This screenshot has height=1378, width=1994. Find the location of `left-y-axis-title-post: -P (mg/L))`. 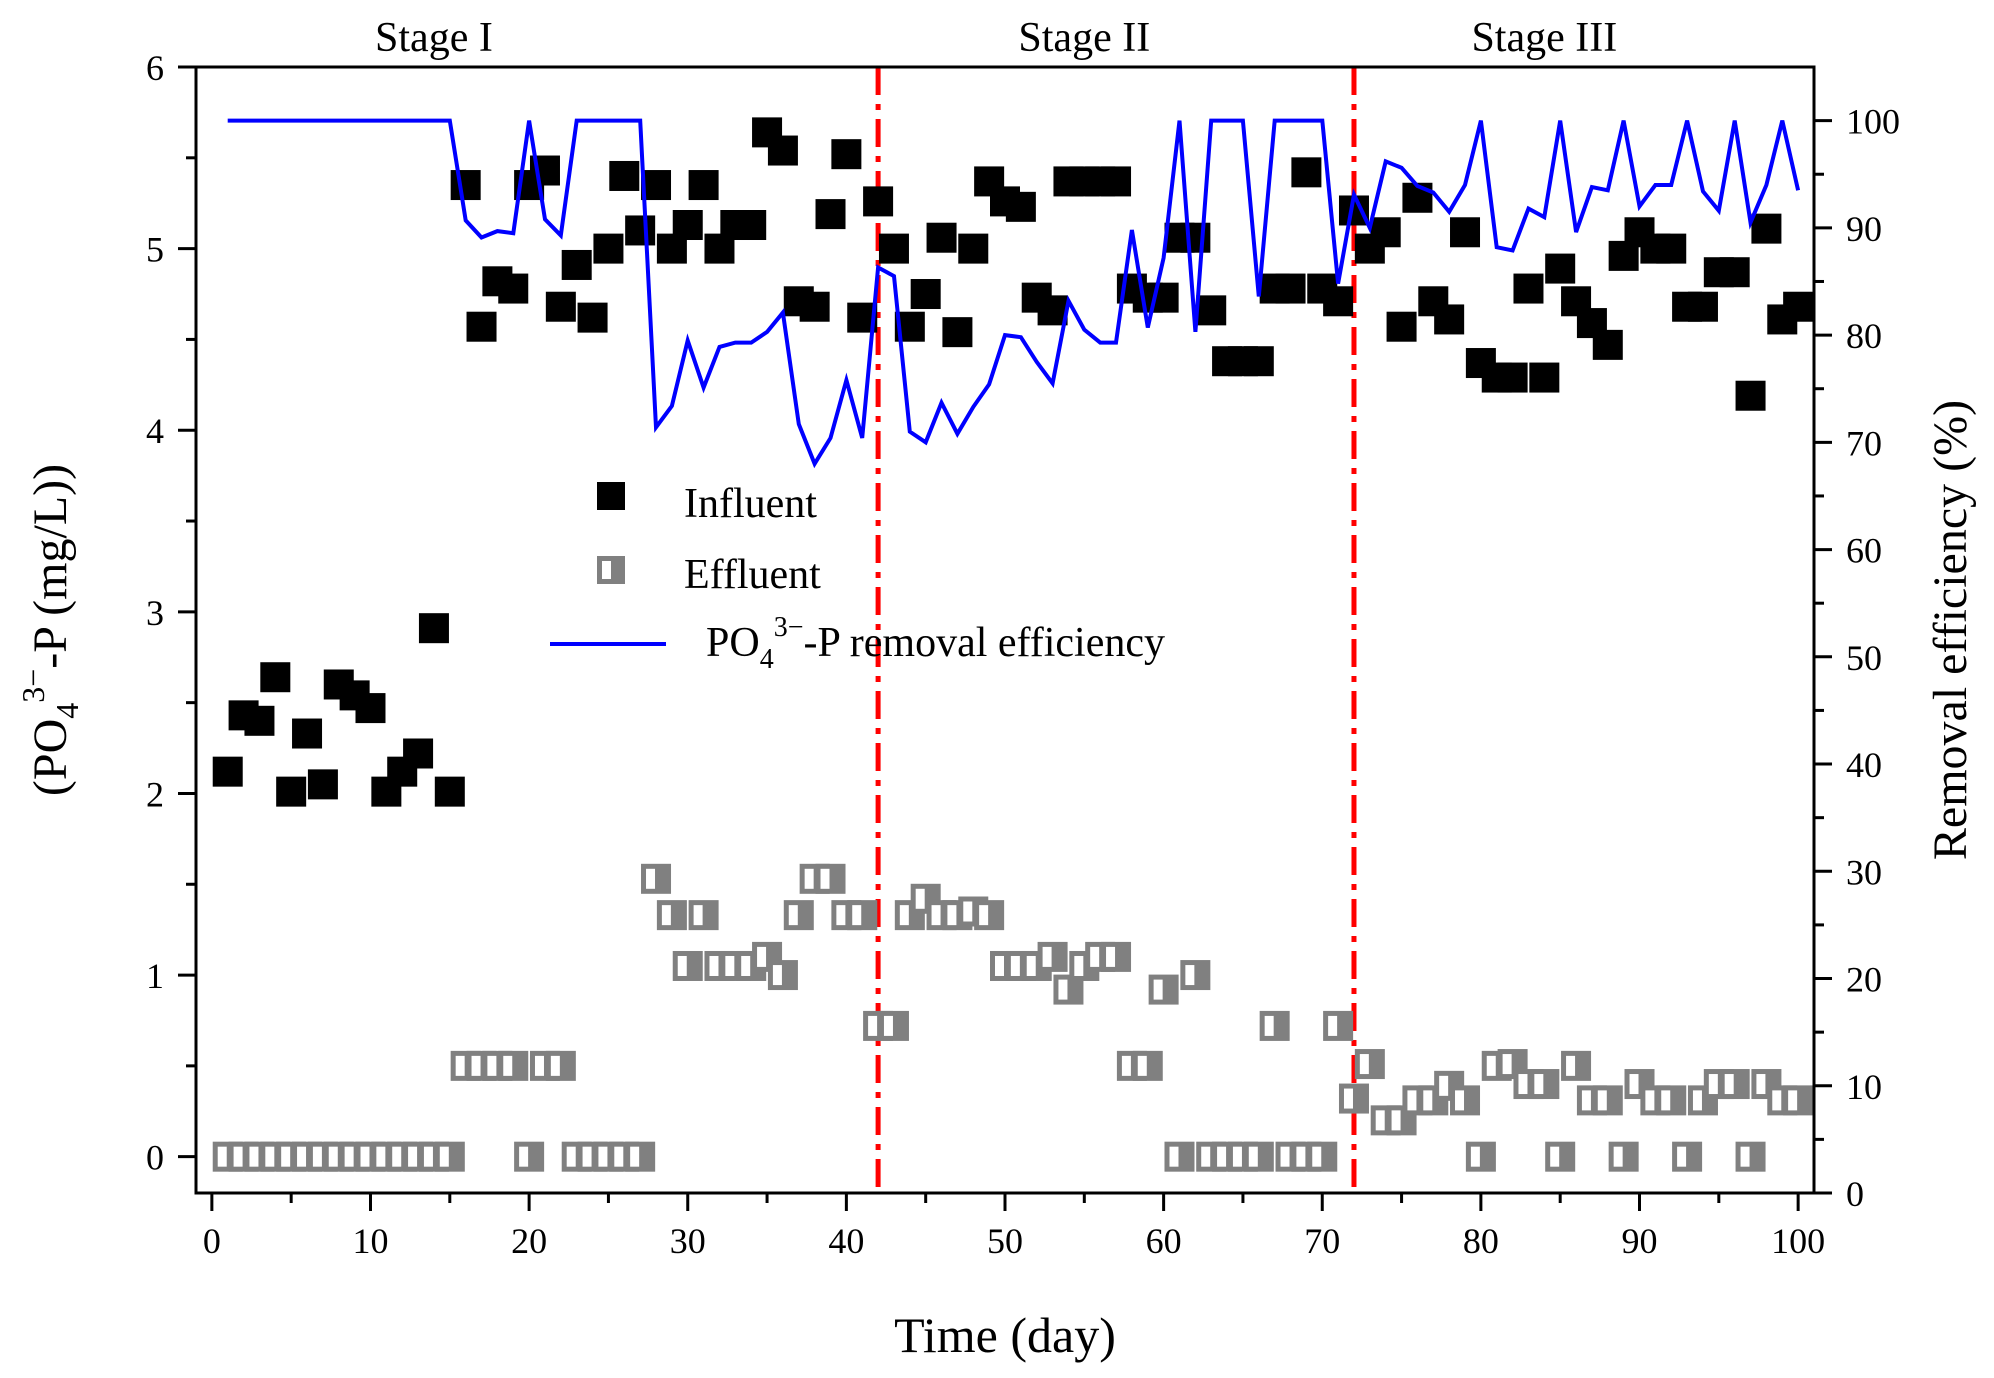

left-y-axis-title-post: -P (mg/L)) is located at coordinates (50, 566).